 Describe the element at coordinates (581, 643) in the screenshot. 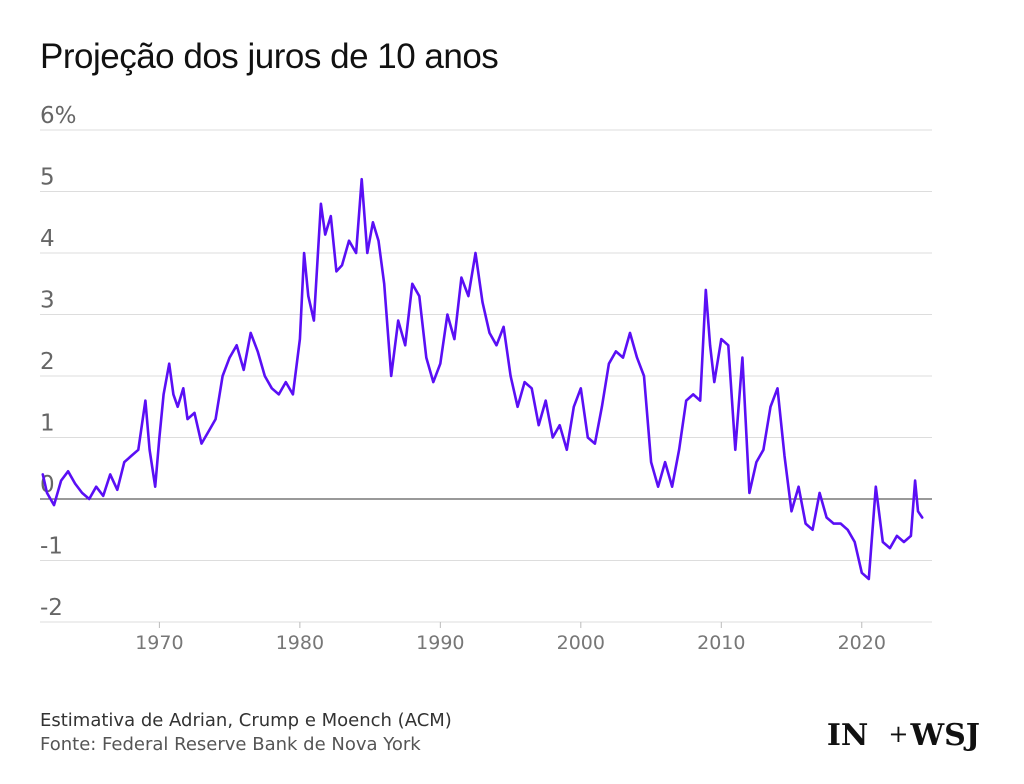

I see `x-tick-label: 2000` at that location.